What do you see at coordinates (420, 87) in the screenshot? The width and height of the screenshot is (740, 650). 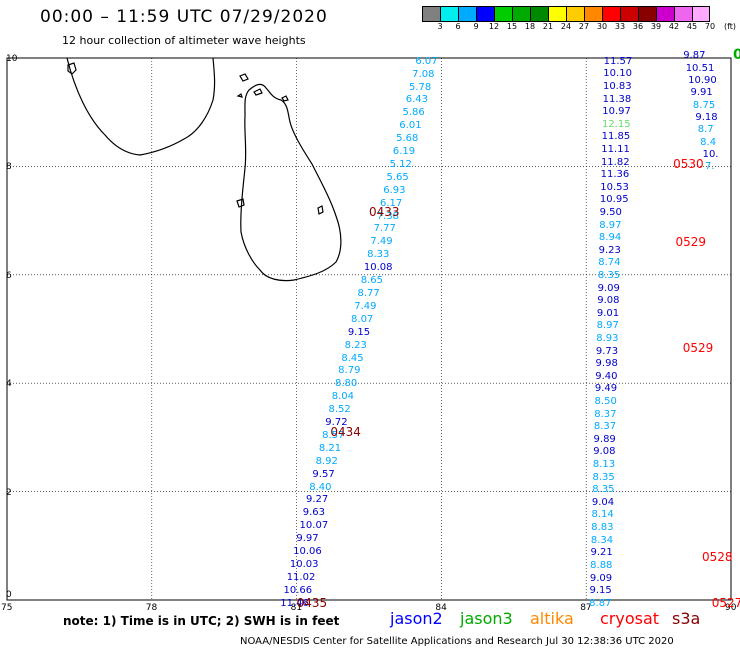 I see `wave-height-value: 5.78` at bounding box center [420, 87].